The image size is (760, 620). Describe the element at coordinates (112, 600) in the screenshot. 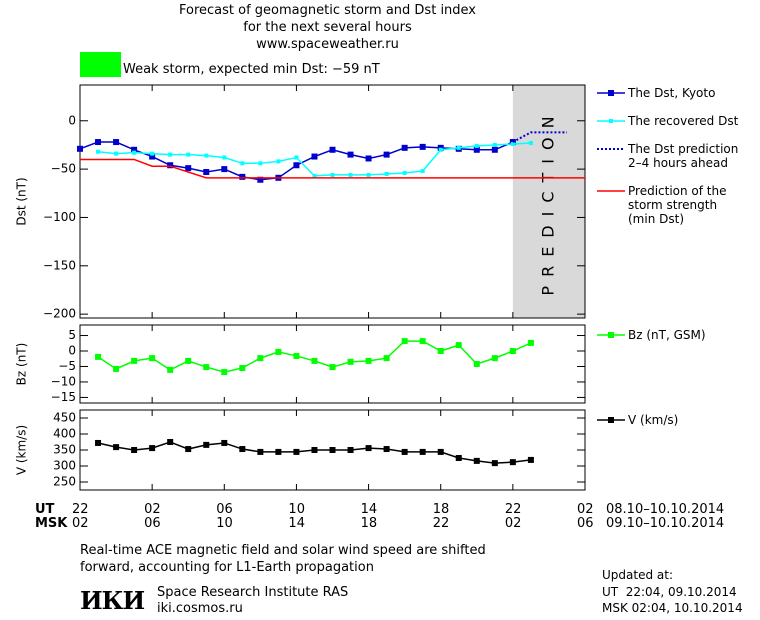

I see `logo: ИКИ` at that location.